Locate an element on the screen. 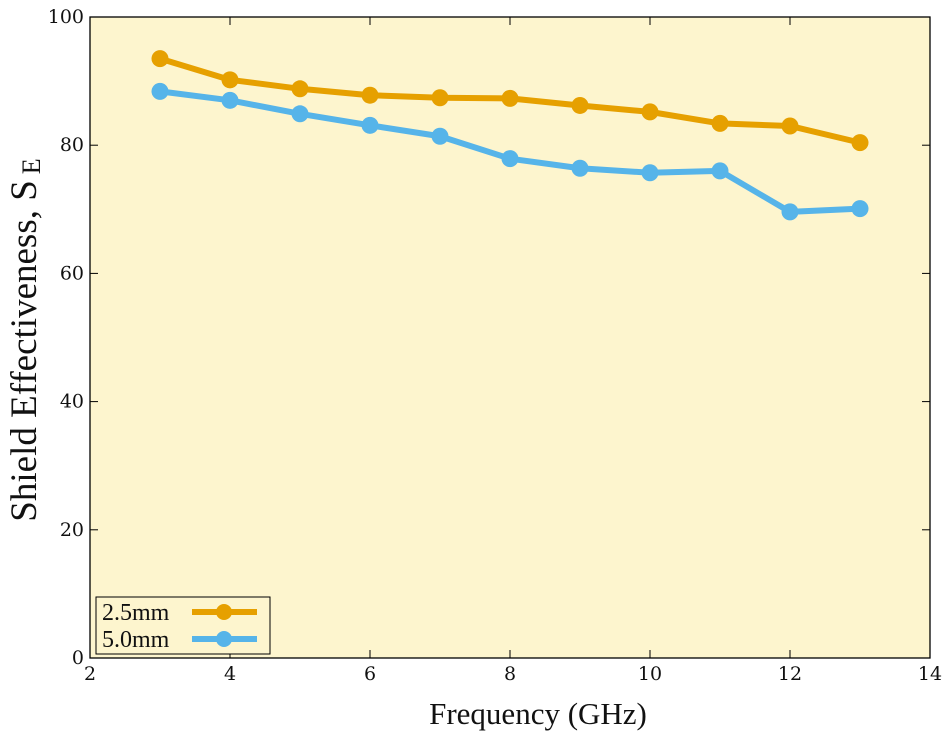  y-tick-label: 60 is located at coordinates (72, 273).